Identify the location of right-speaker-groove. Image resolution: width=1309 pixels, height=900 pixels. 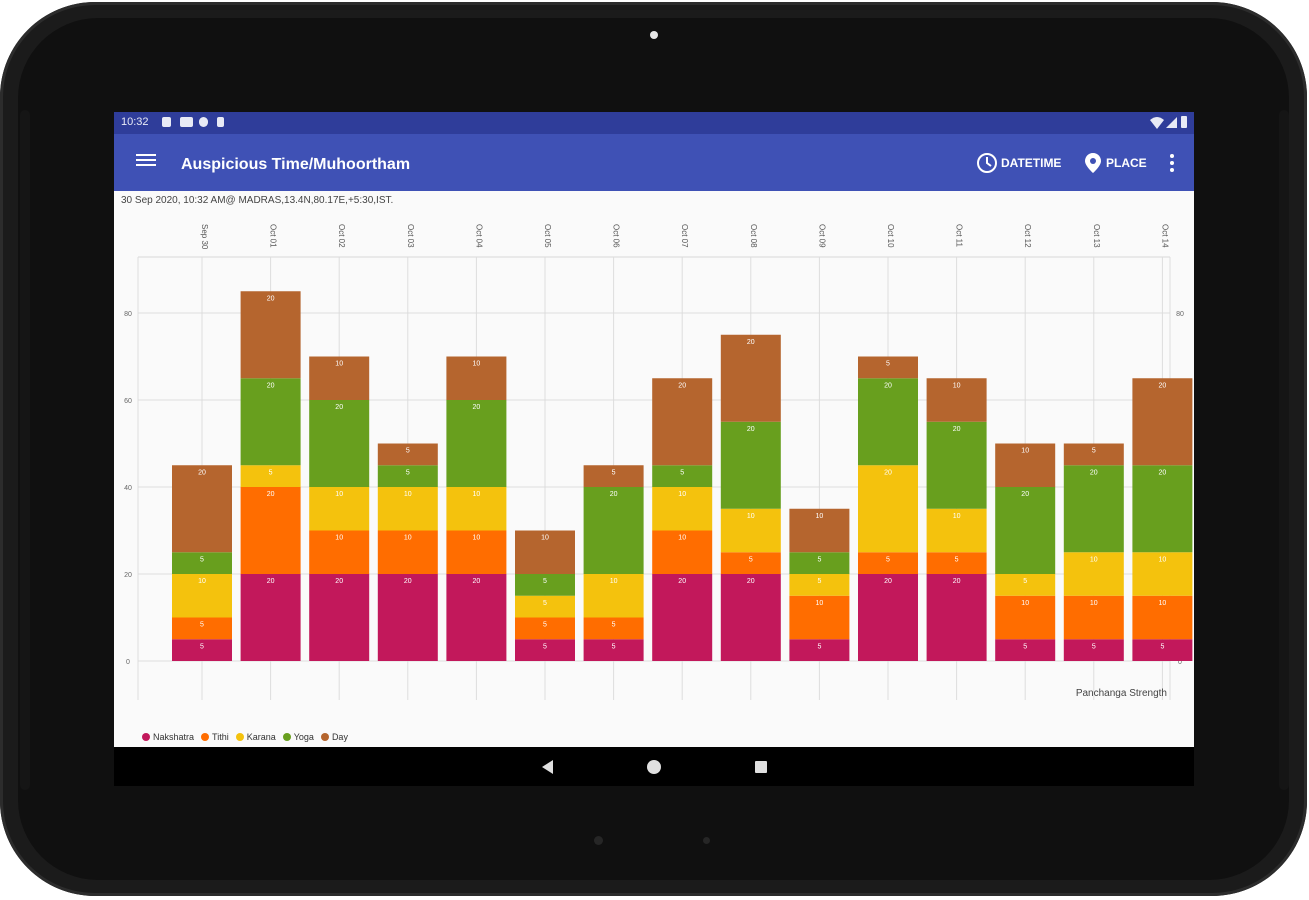
(1284, 450).